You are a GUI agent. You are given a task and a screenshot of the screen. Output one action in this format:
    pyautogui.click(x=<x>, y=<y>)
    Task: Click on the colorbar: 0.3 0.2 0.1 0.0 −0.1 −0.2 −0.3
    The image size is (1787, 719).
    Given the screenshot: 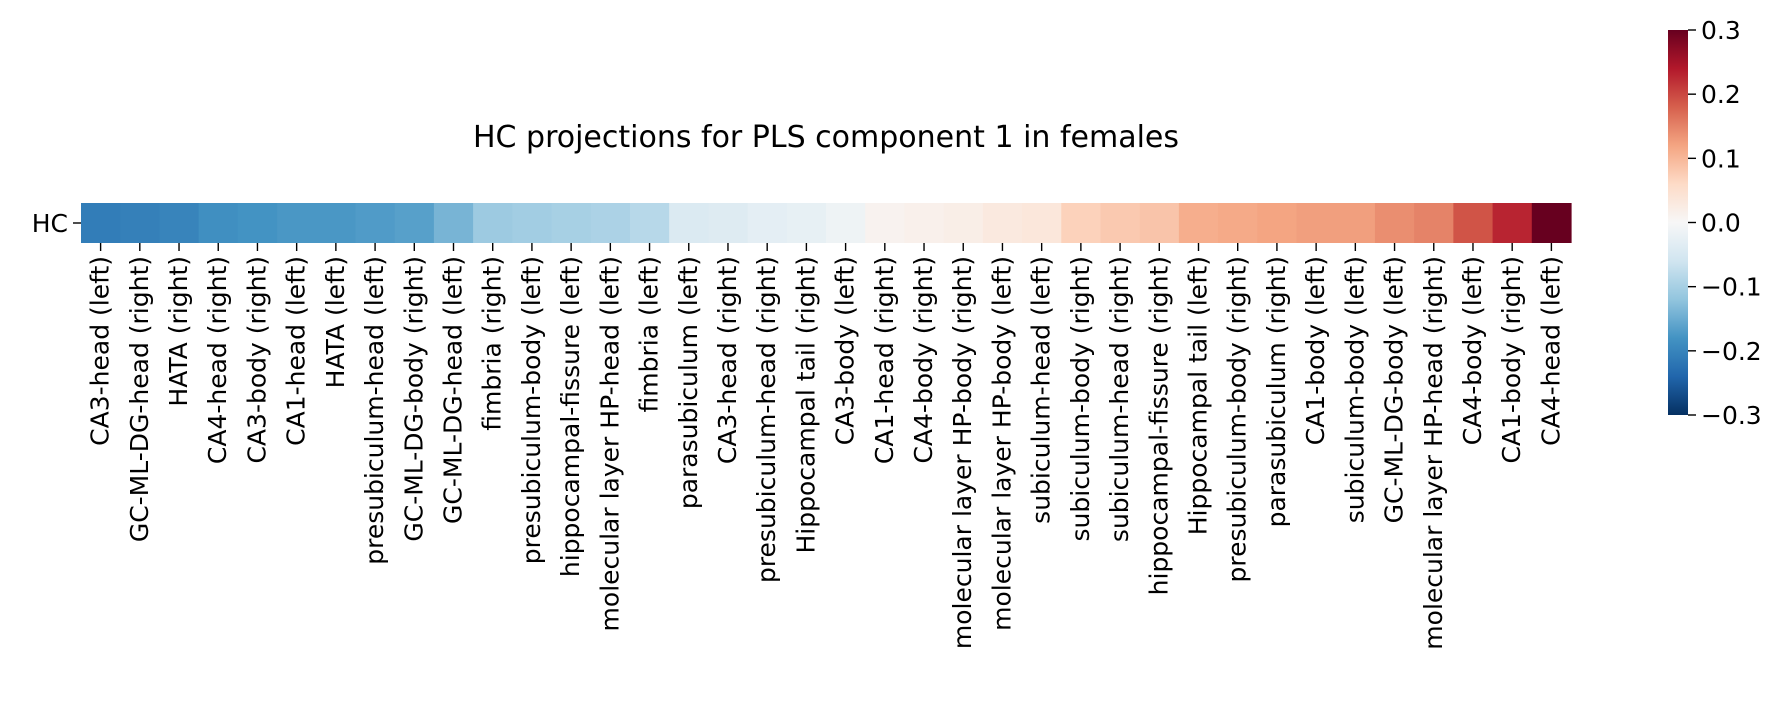 What is the action you would take?
    pyautogui.click(x=1715, y=223)
    